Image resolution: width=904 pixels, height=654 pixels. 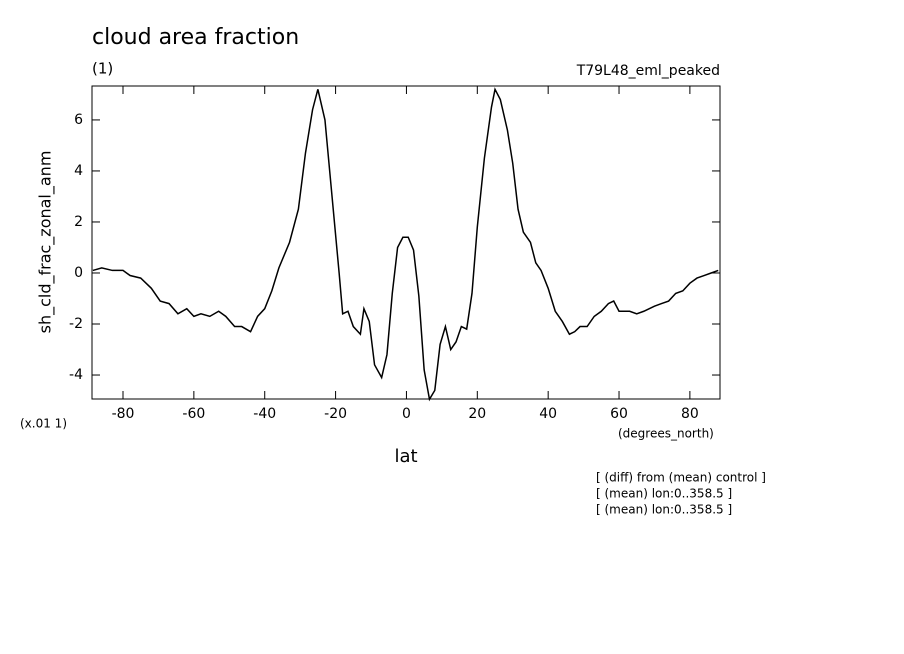 I want to click on y-tick-label: 4, so click(x=78, y=171).